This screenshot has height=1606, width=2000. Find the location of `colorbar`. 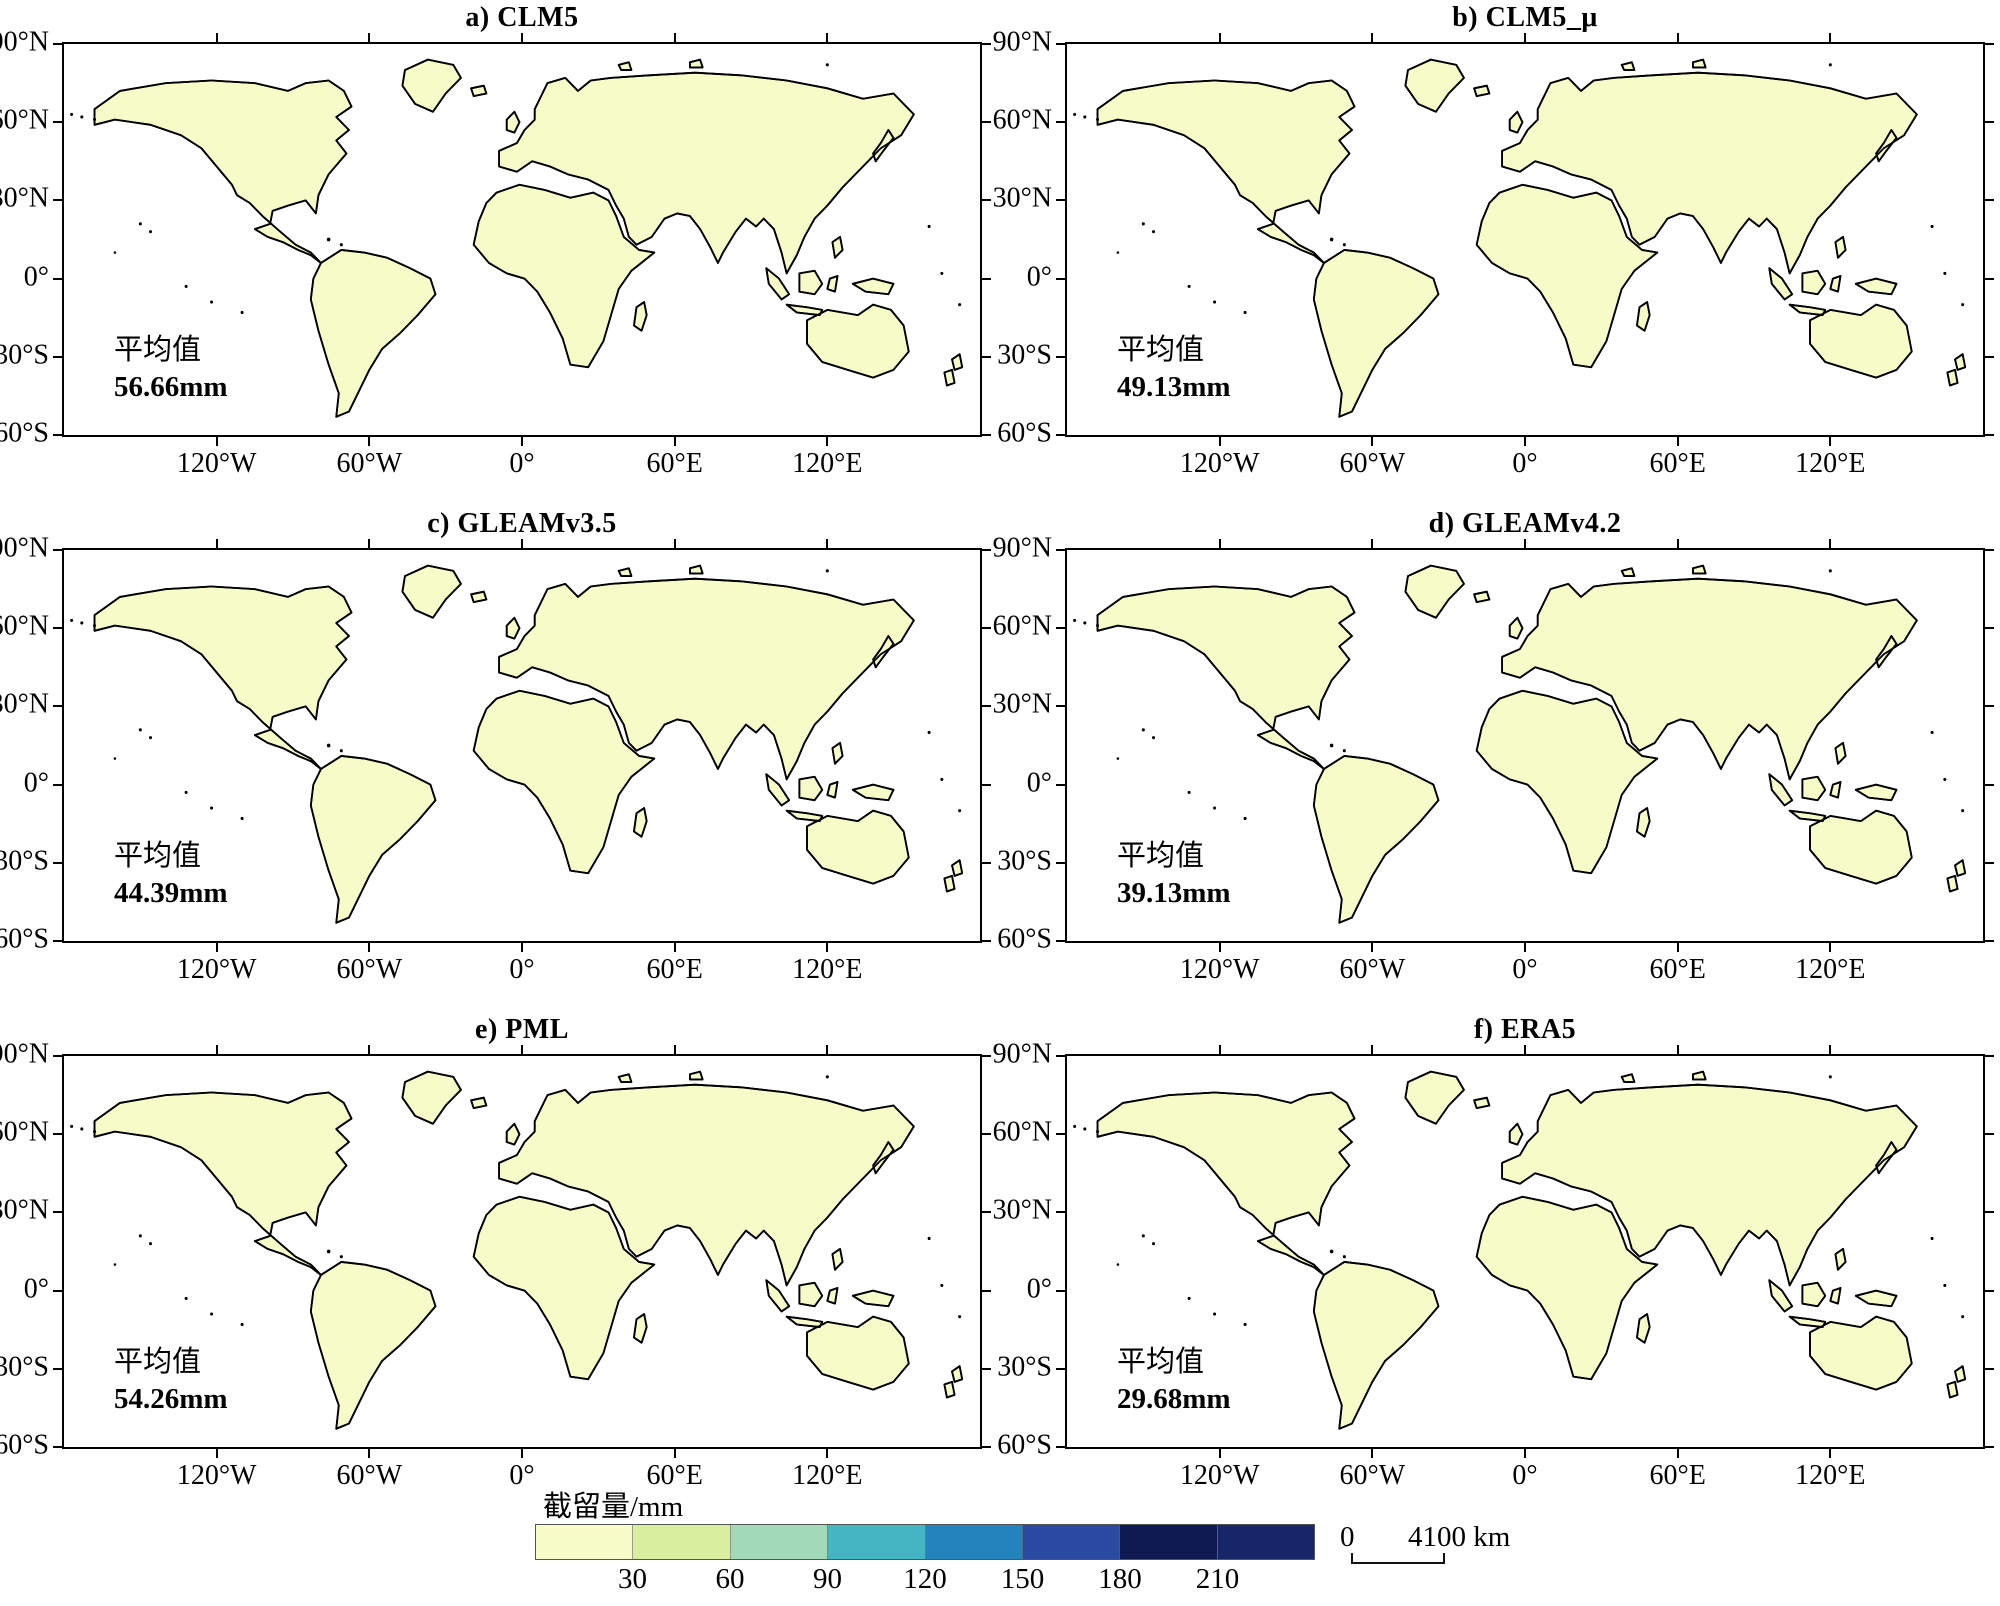

colorbar is located at coordinates (925, 1542).